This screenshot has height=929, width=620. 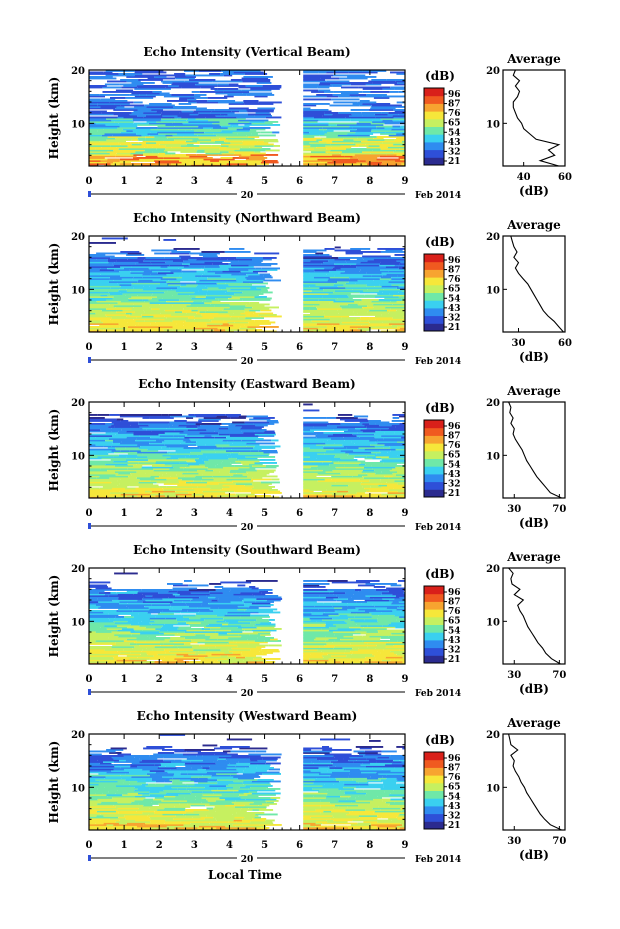 What do you see at coordinates (369, 513) in the screenshot?
I see `x-tick-label: 8` at bounding box center [369, 513].